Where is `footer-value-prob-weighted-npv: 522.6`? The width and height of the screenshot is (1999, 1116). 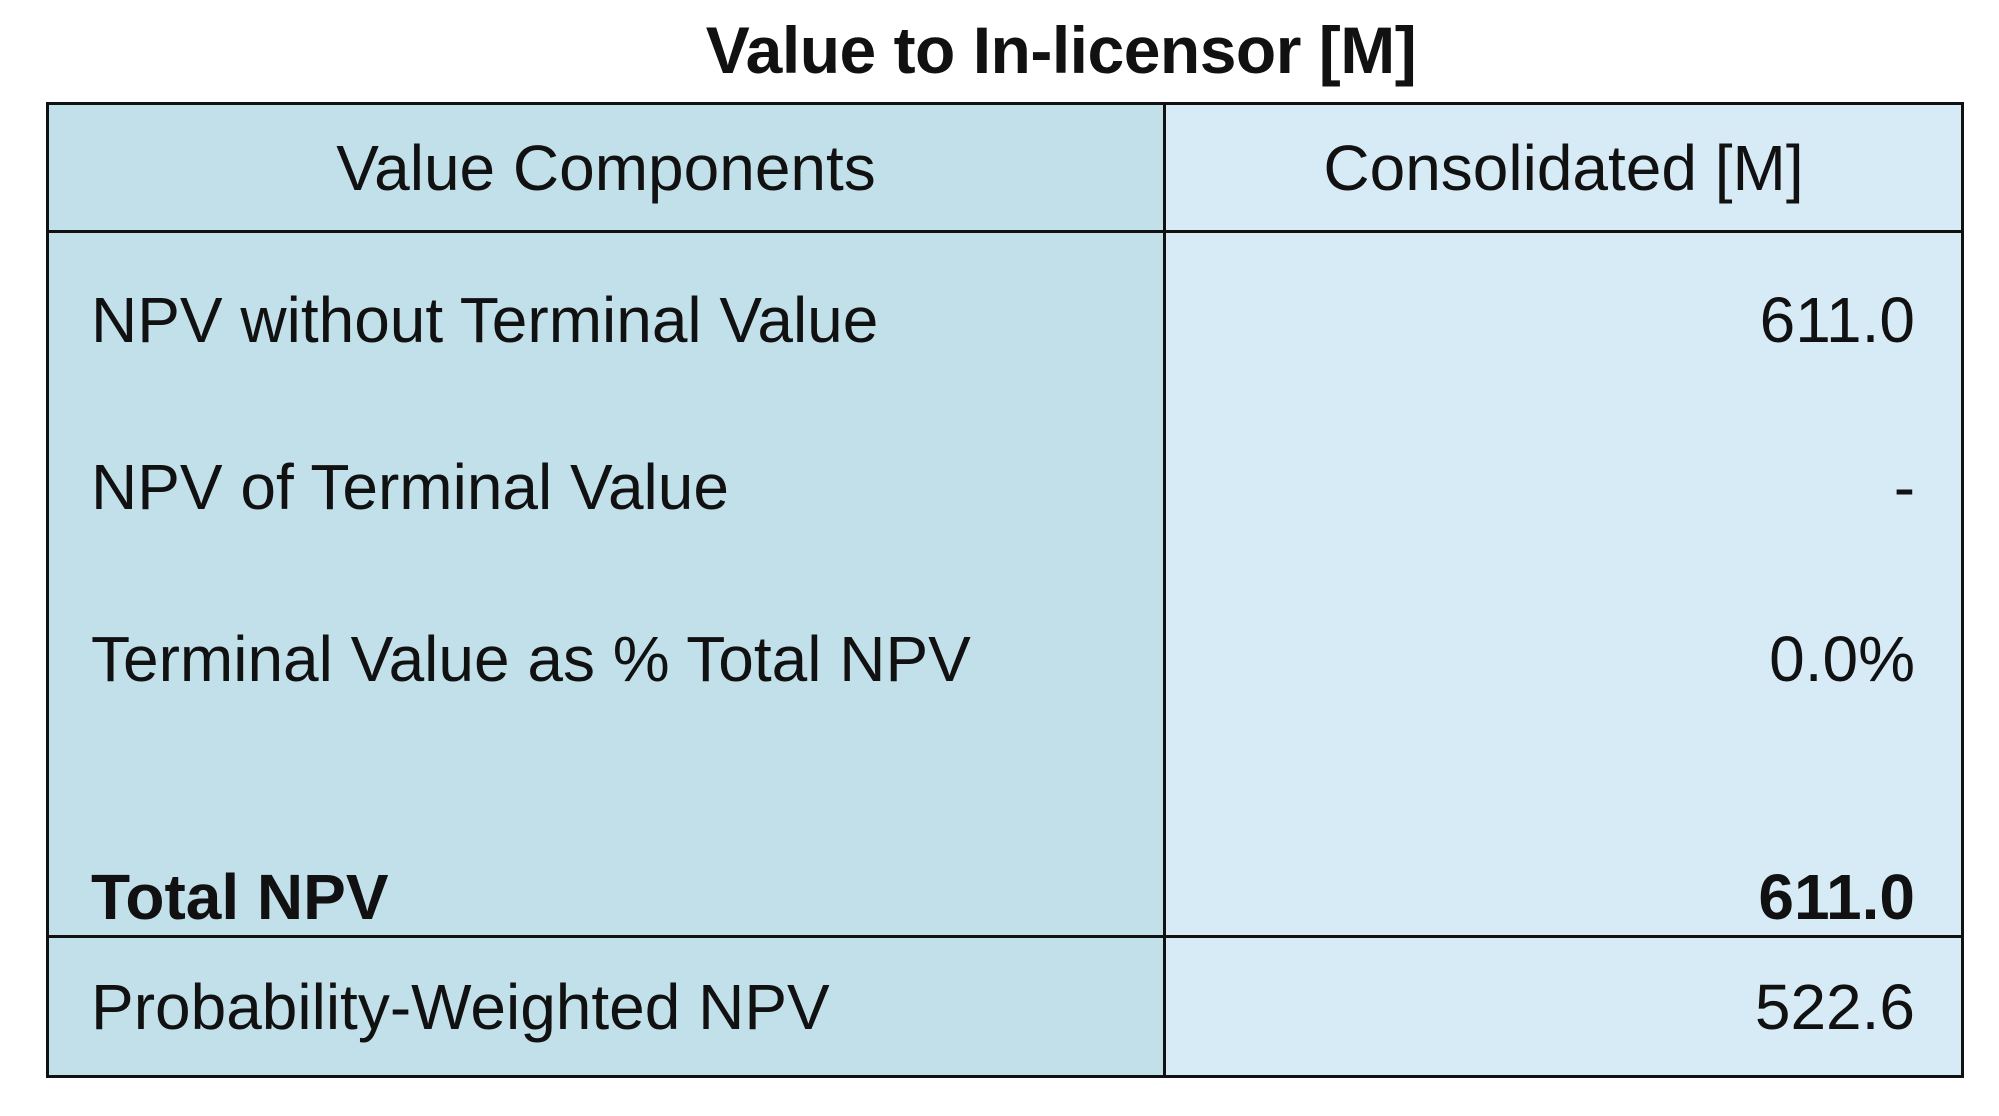
footer-value-prob-weighted-npv: 522.6 is located at coordinates (1563, 1005).